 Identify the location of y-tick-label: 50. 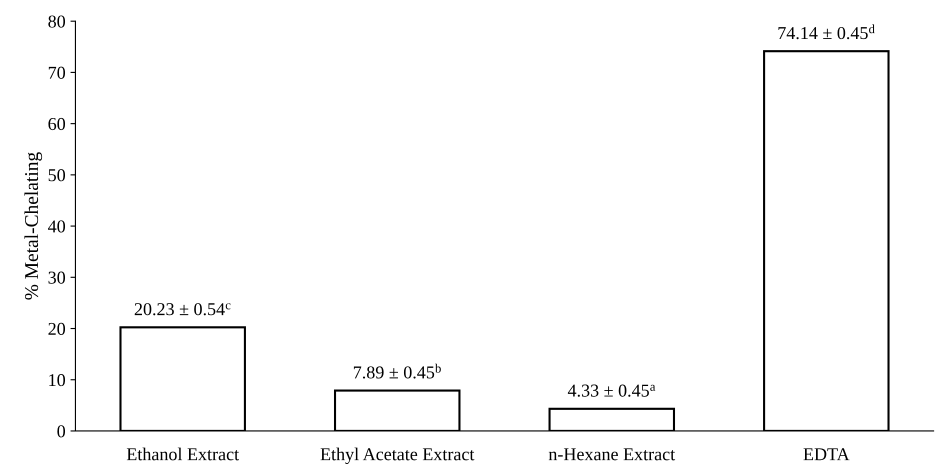
(57, 175).